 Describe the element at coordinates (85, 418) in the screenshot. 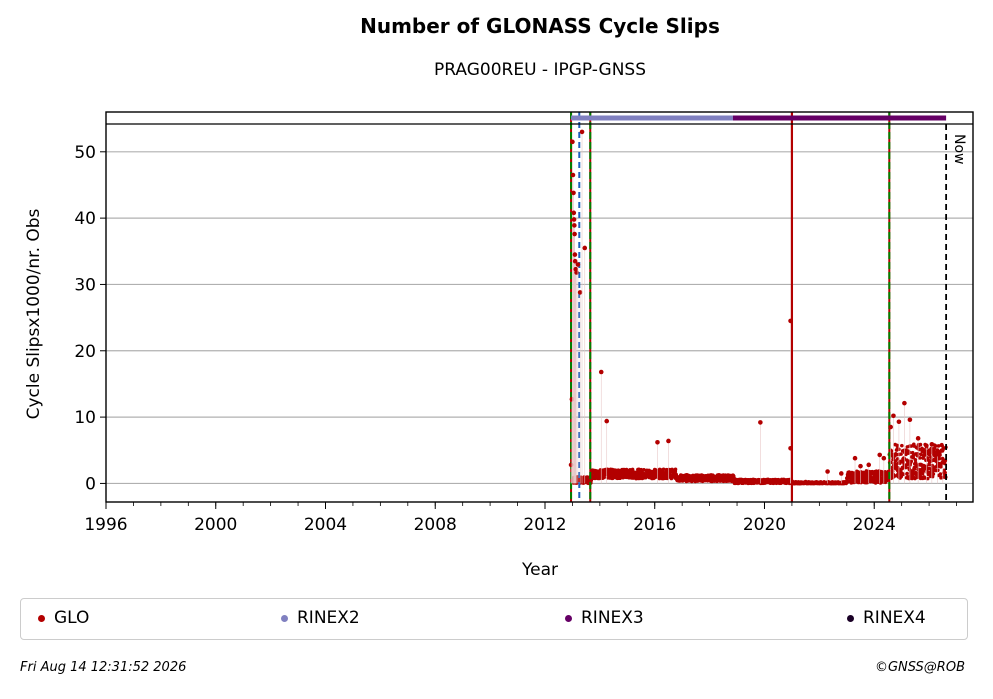

I see `y-tick-label: 10` at that location.